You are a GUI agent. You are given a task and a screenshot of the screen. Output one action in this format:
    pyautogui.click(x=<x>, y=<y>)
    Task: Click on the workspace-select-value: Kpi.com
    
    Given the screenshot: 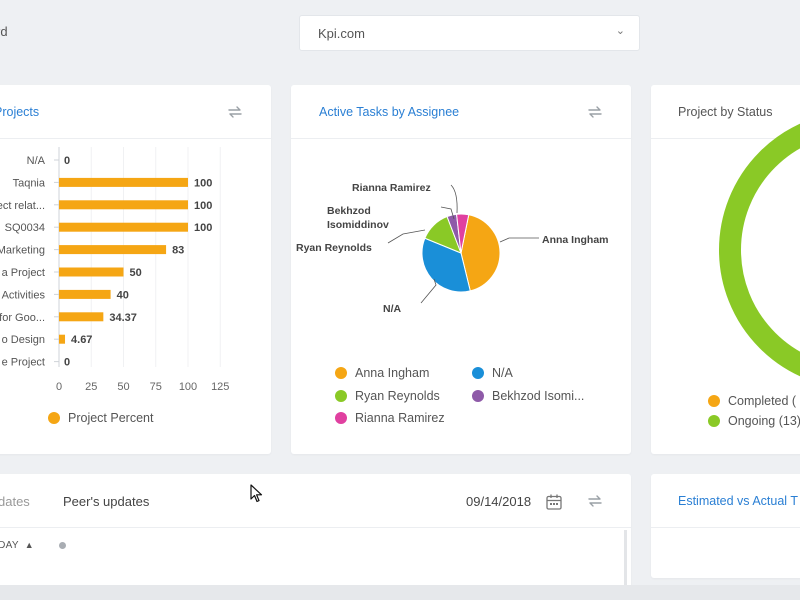 What is the action you would take?
    pyautogui.click(x=341, y=33)
    